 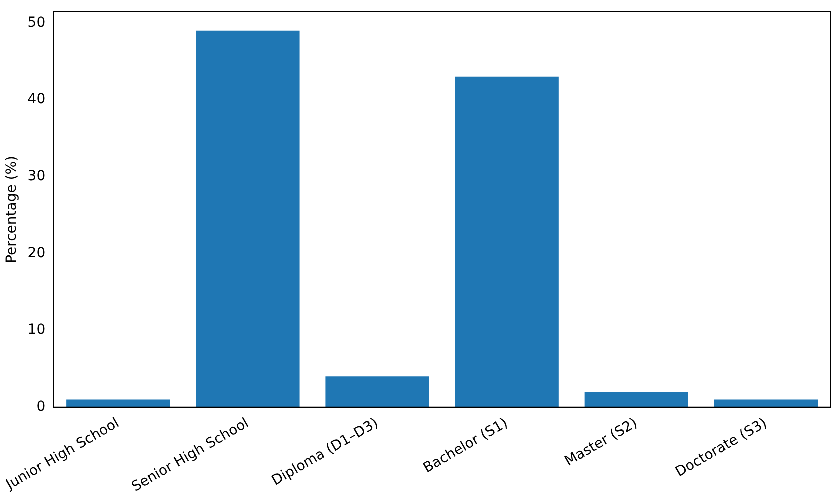 I want to click on y-tick-label: 30, so click(x=37, y=176).